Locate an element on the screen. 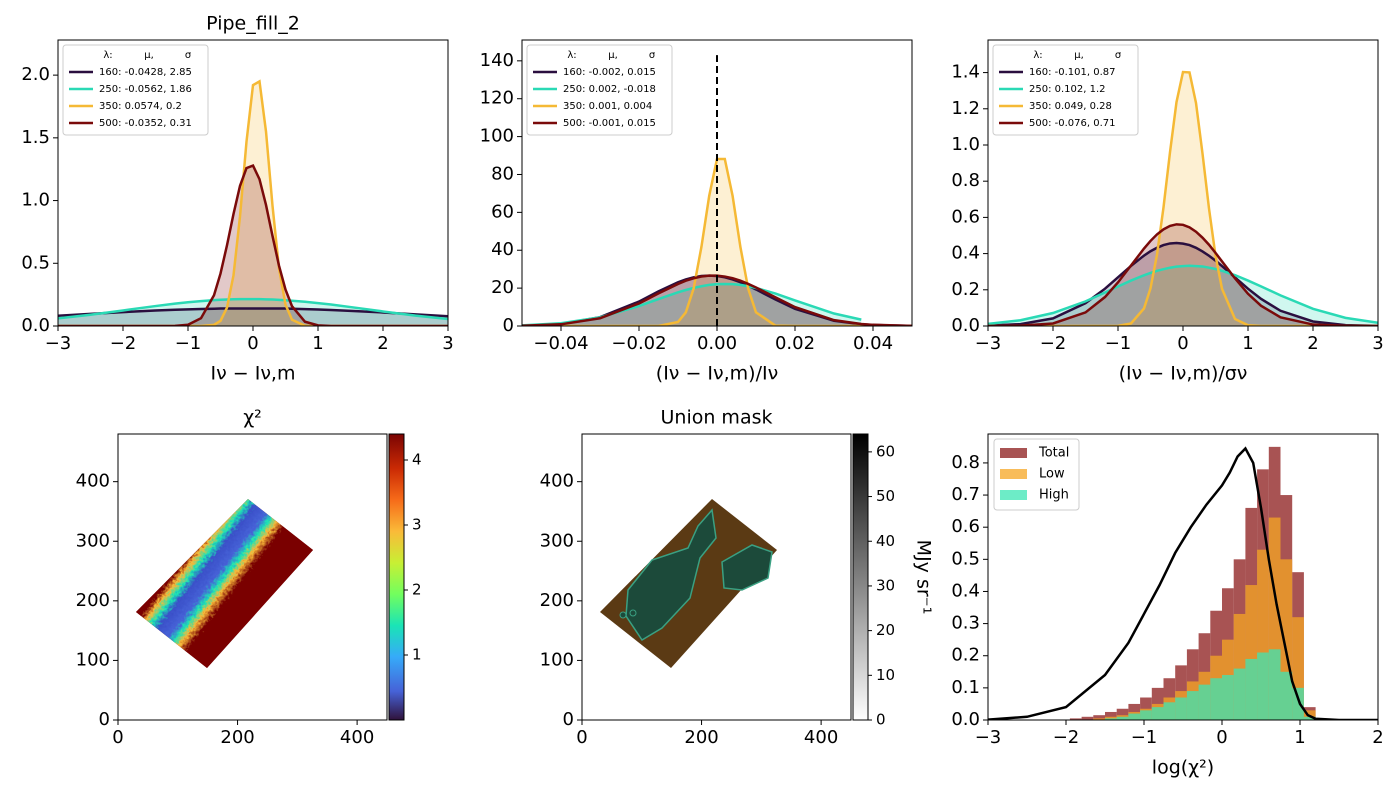  y-tick-label: 2.0 is located at coordinates (35, 74).